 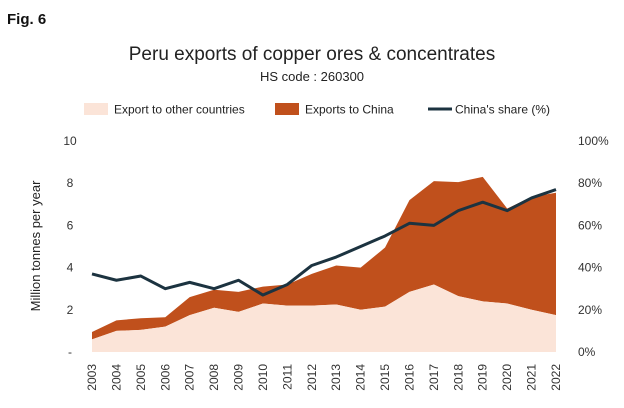 I want to click on y-tick-label: -, so click(x=70, y=352).